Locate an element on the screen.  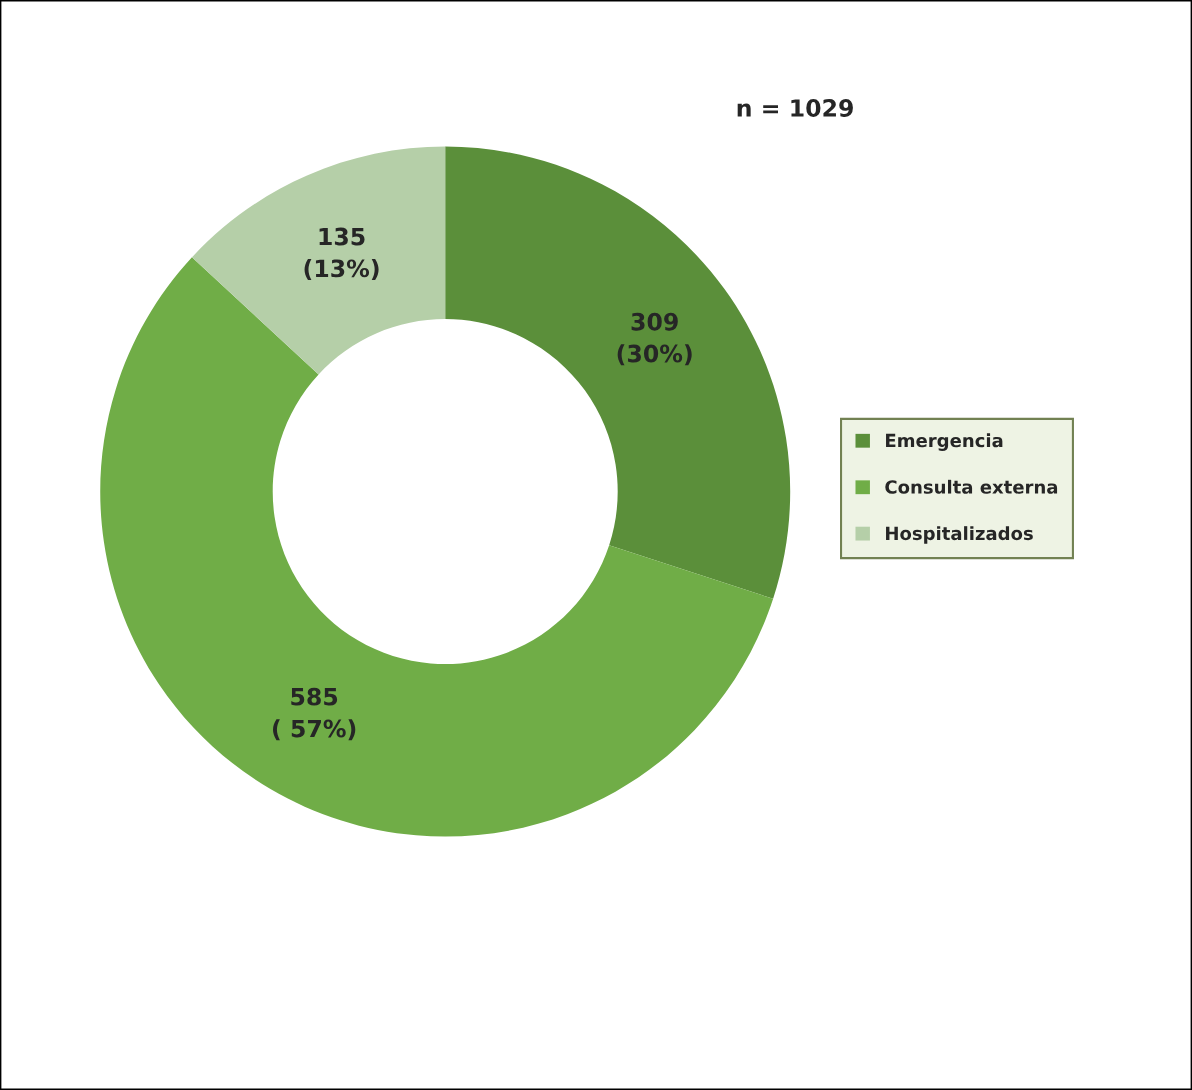
data-label: 309 (30%) is located at coordinates (654, 339).